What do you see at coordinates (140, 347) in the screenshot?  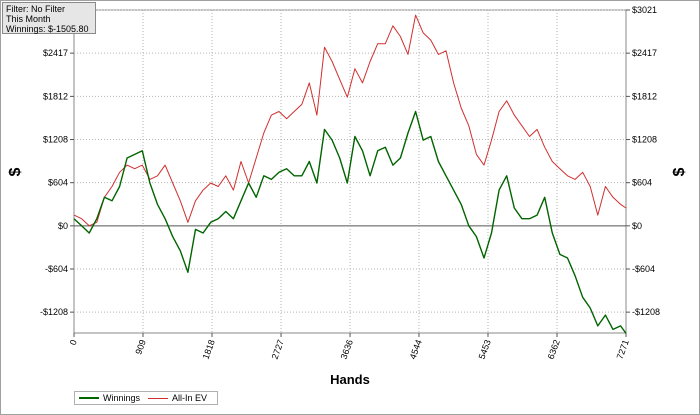 I see `x-tick-label: 909` at bounding box center [140, 347].